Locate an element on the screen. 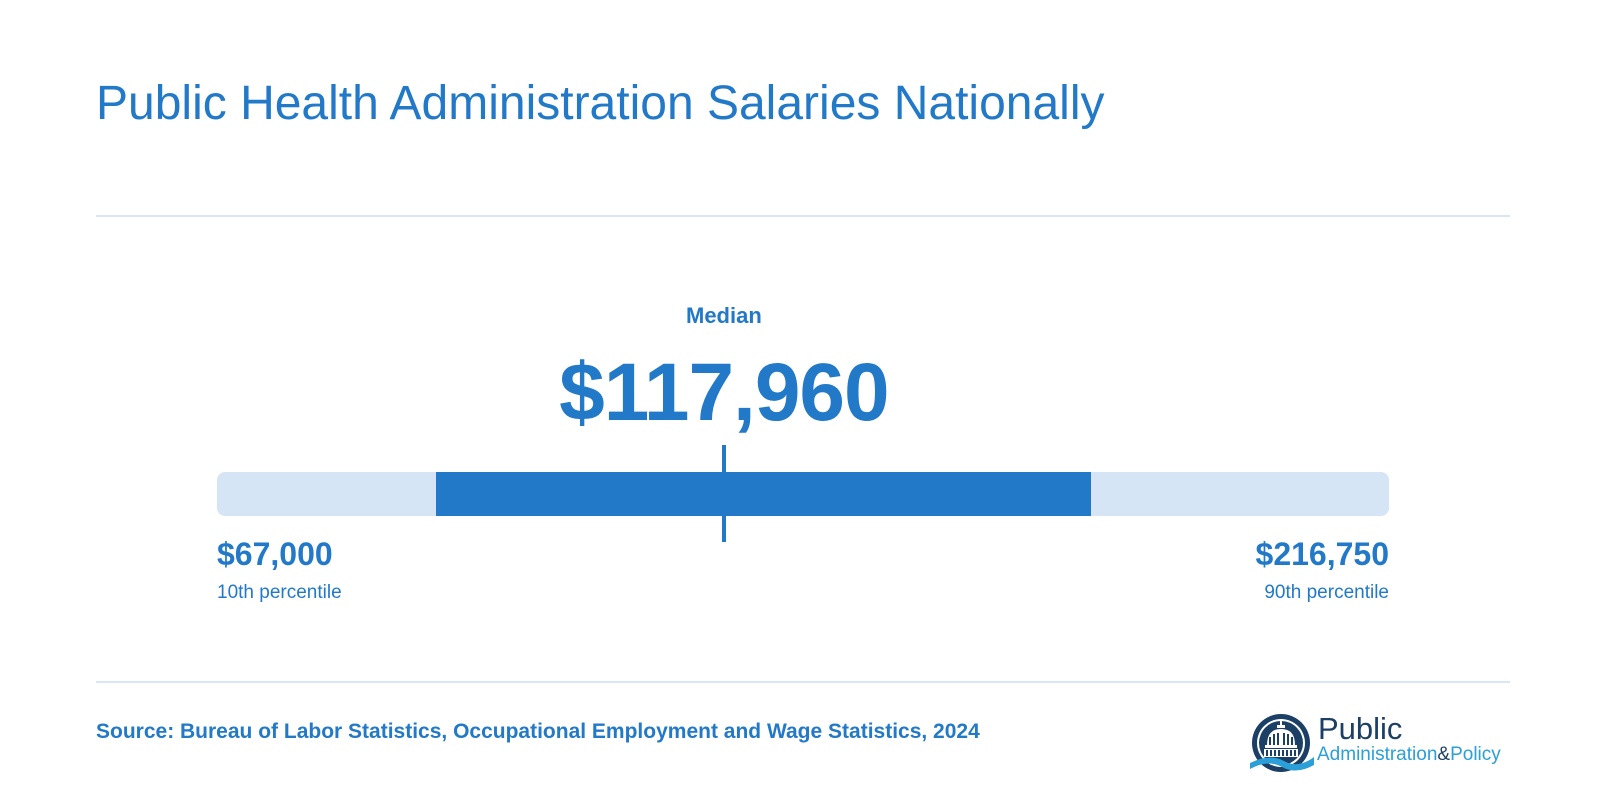 Image resolution: width=1600 pixels, height=800 pixels. brand-logo: Public Administration&Policy is located at coordinates (1385, 743).